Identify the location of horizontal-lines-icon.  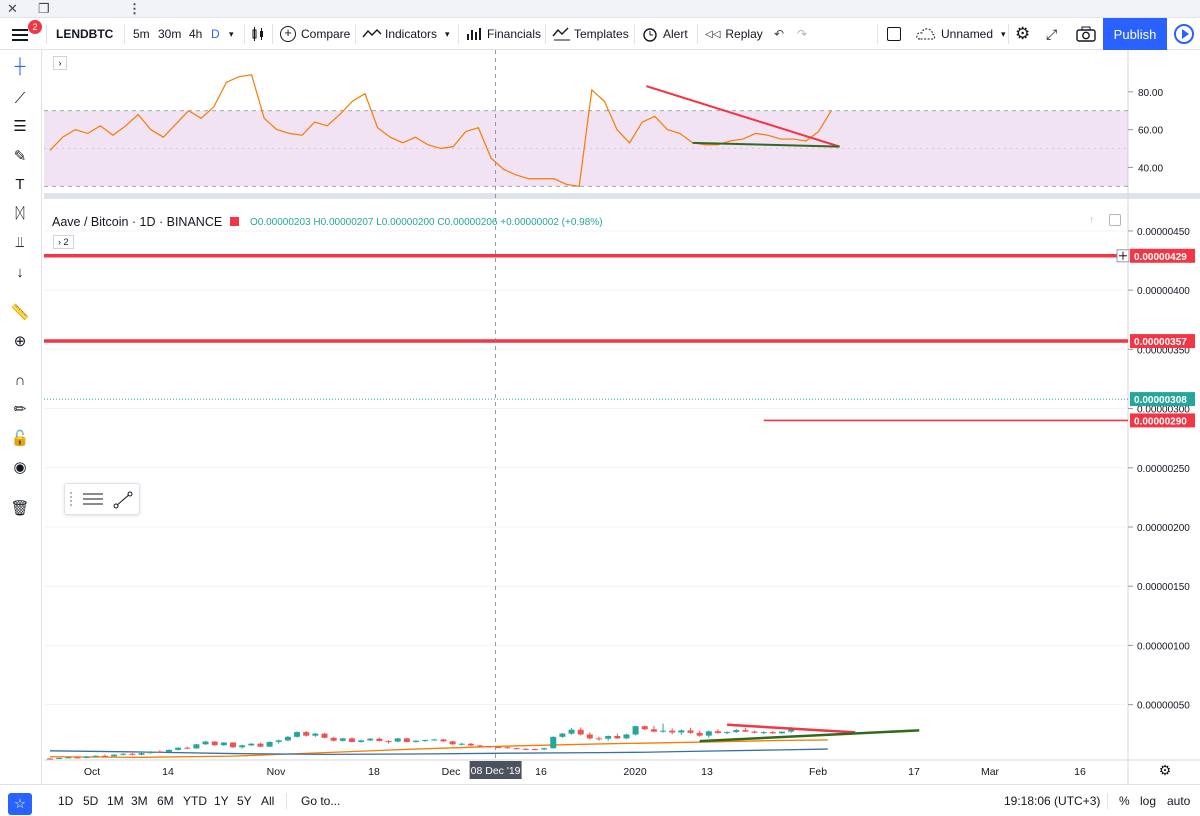
(93, 501).